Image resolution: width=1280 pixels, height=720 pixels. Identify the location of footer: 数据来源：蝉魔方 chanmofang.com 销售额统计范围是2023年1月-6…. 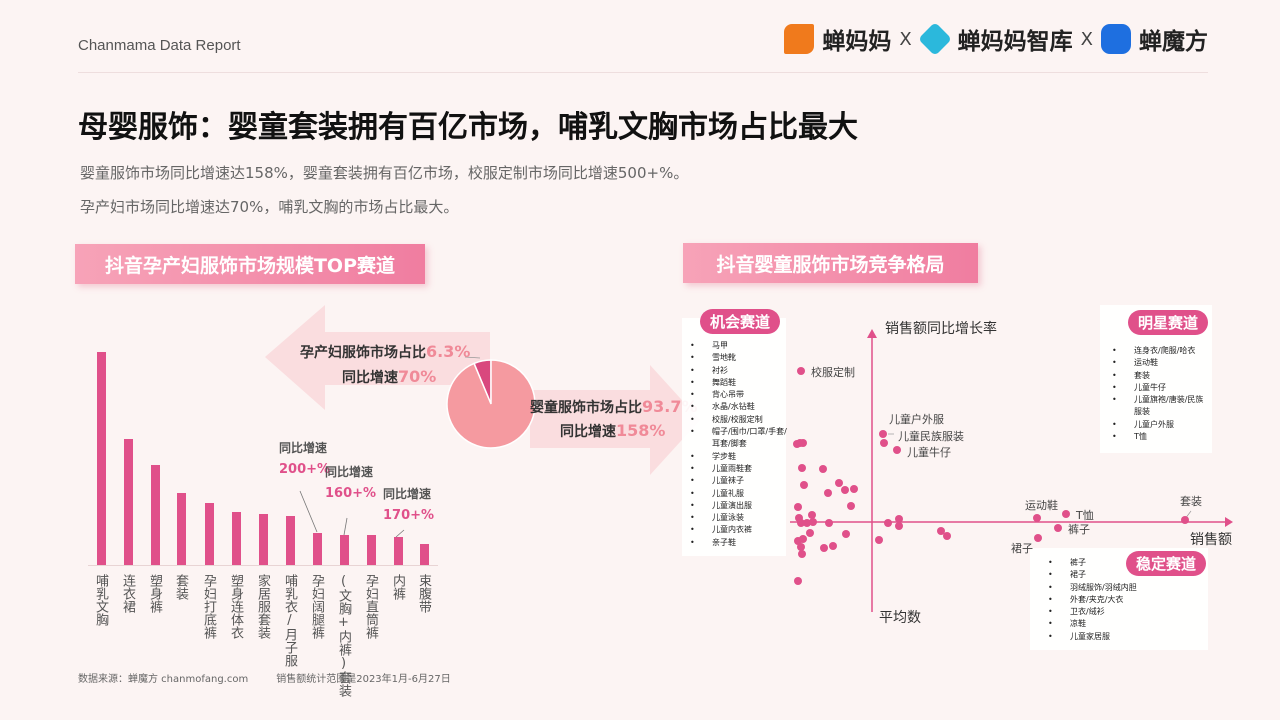
(264, 677).